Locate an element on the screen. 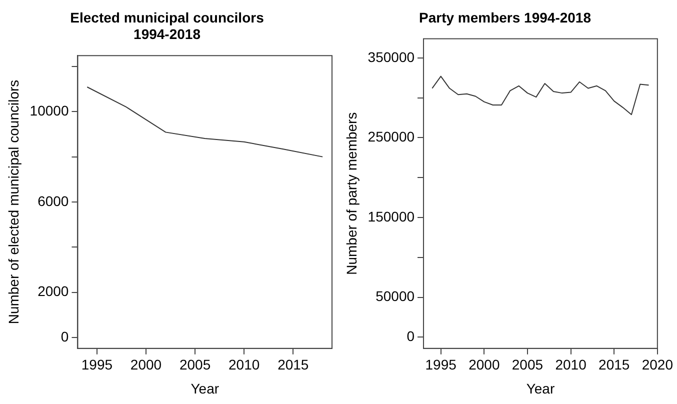 The height and width of the screenshot is (404, 677). y-tick-label: 350000 is located at coordinates (391, 56).